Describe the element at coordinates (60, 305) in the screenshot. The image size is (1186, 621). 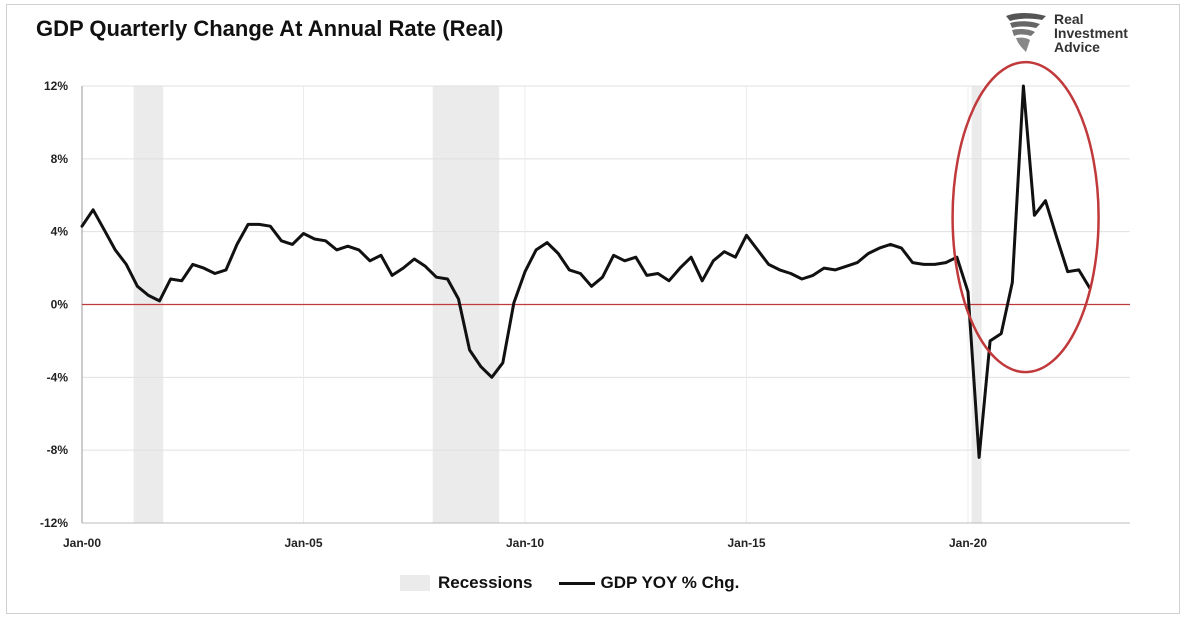
I see `y-tick-label: 0%` at that location.